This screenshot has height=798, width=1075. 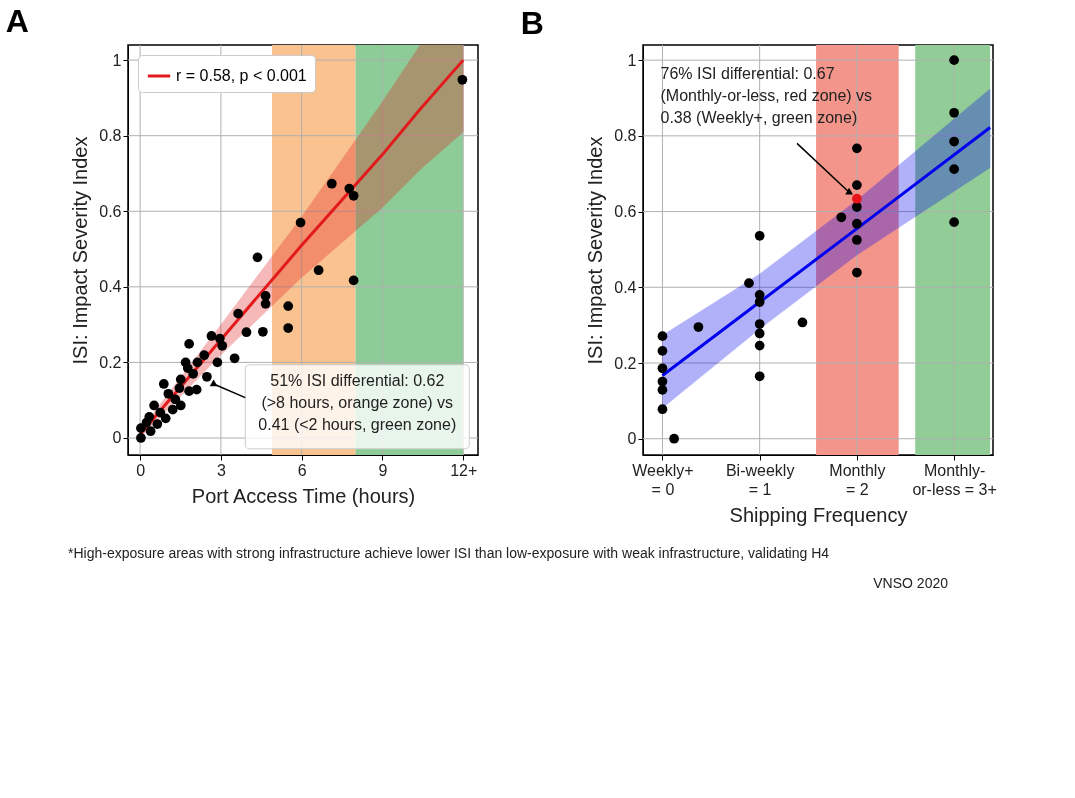 What do you see at coordinates (760, 479) in the screenshot?
I see `x-tick-label: Bi-weekly = 1` at bounding box center [760, 479].